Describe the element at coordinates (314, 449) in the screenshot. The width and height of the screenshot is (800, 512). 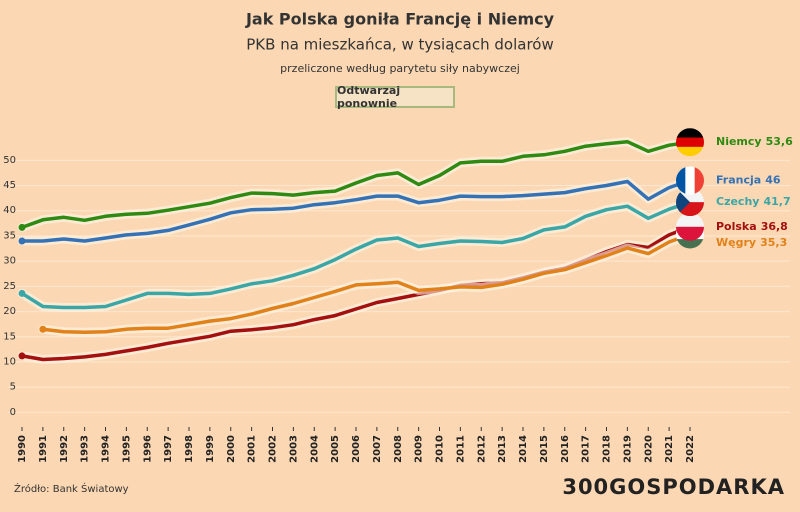
I see `x-tick-label: 2004` at that location.